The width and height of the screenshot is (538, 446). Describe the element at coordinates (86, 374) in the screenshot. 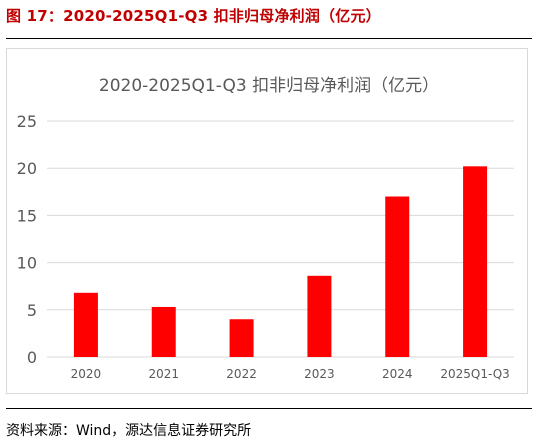

I see `x-tick-label: 2020` at that location.